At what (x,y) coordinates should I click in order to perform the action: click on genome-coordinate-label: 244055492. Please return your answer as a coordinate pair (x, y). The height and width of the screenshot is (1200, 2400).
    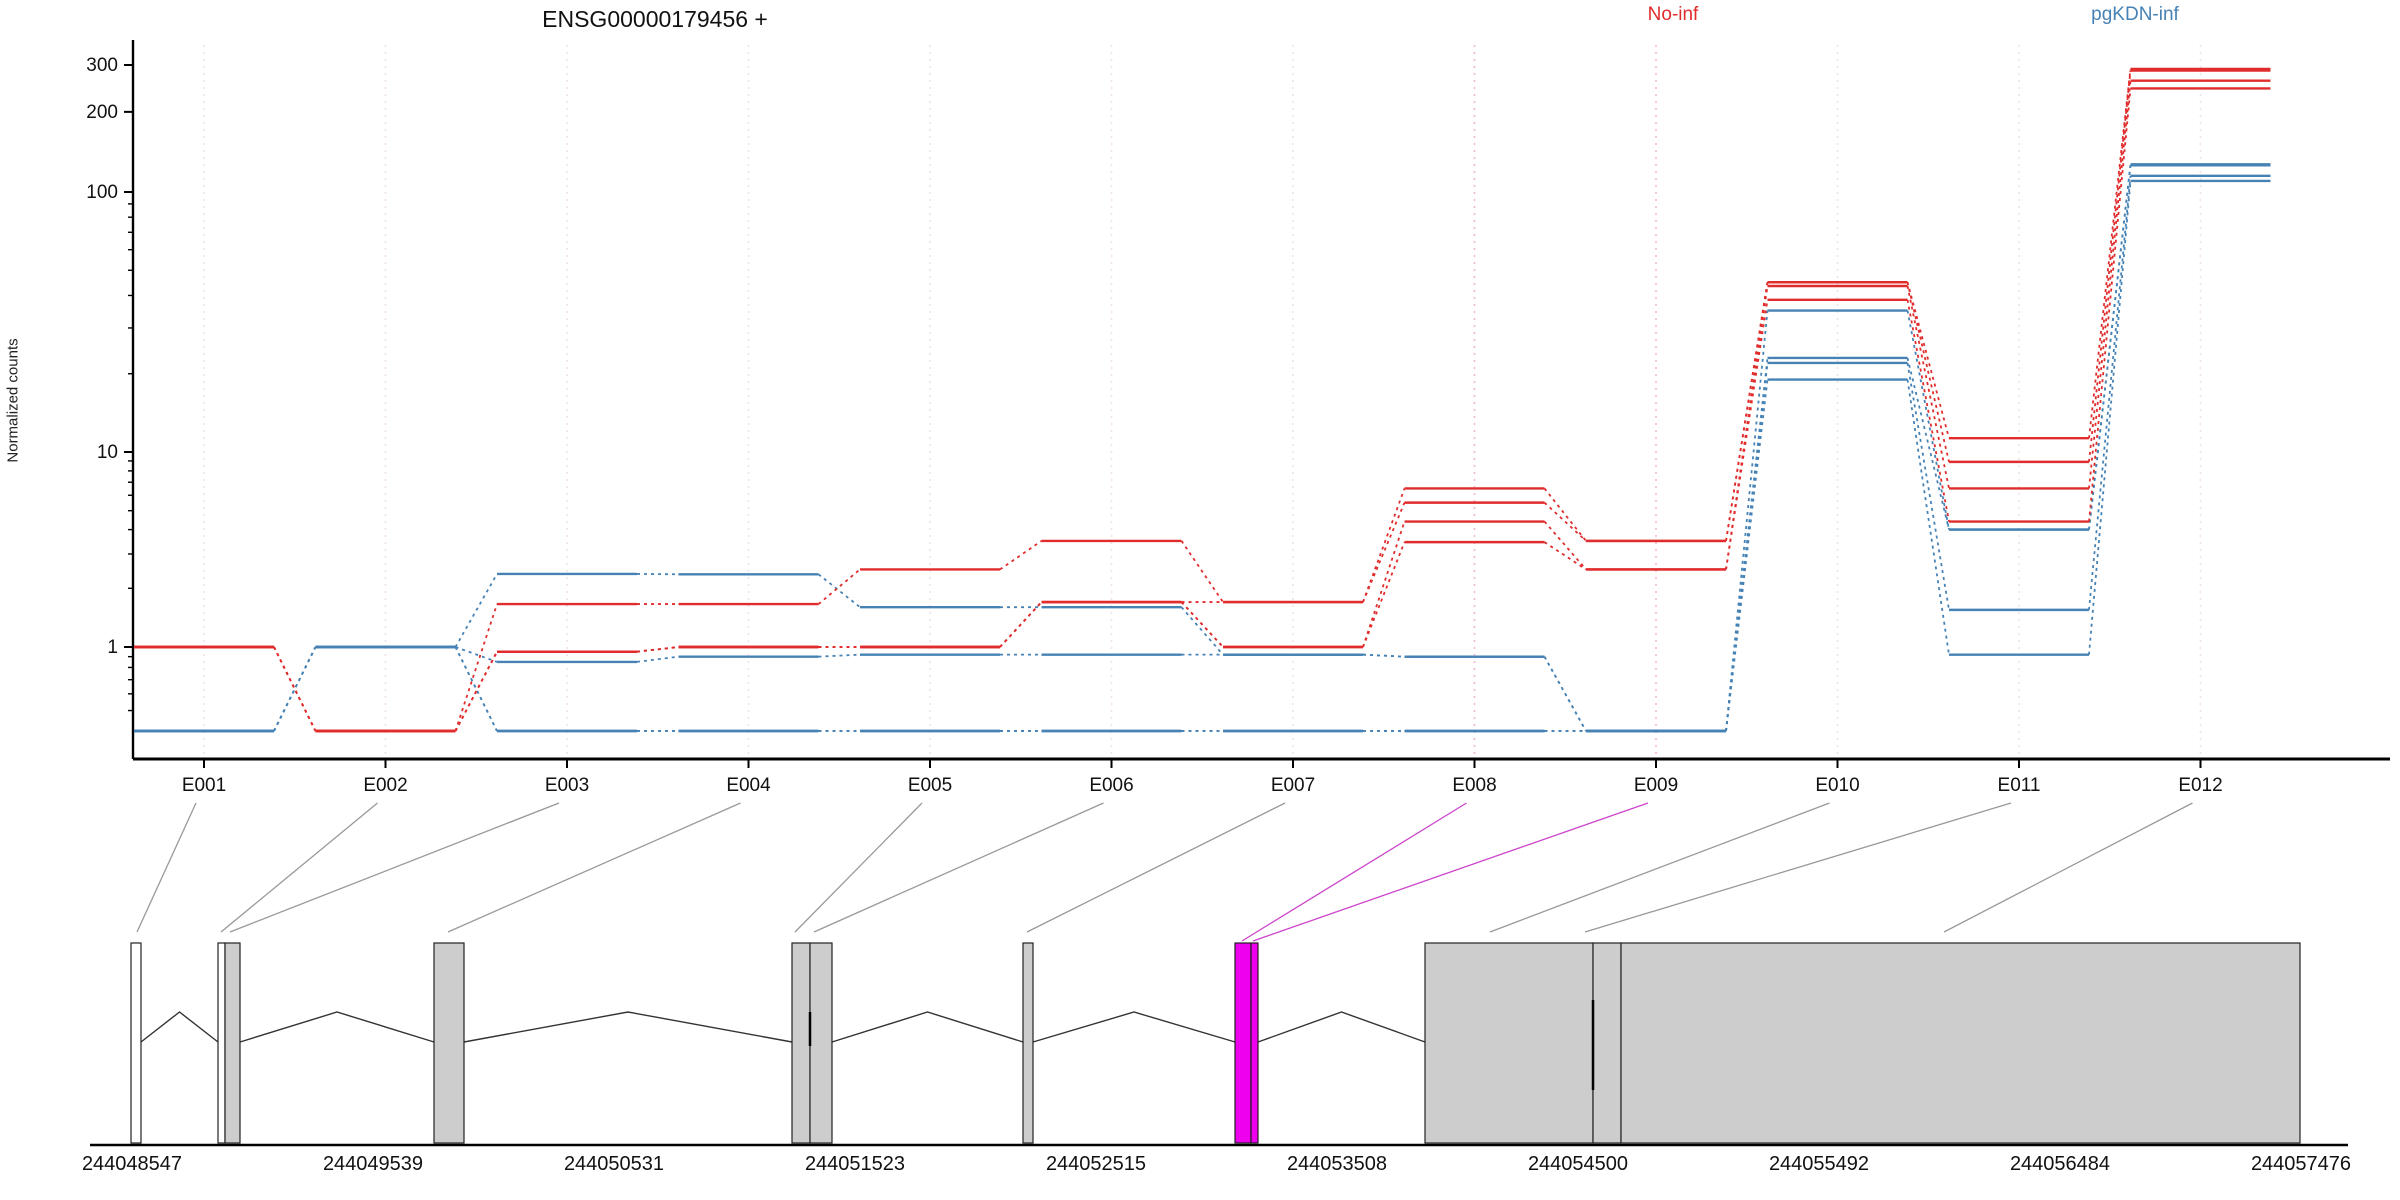
    Looking at the image, I should click on (1819, 1164).